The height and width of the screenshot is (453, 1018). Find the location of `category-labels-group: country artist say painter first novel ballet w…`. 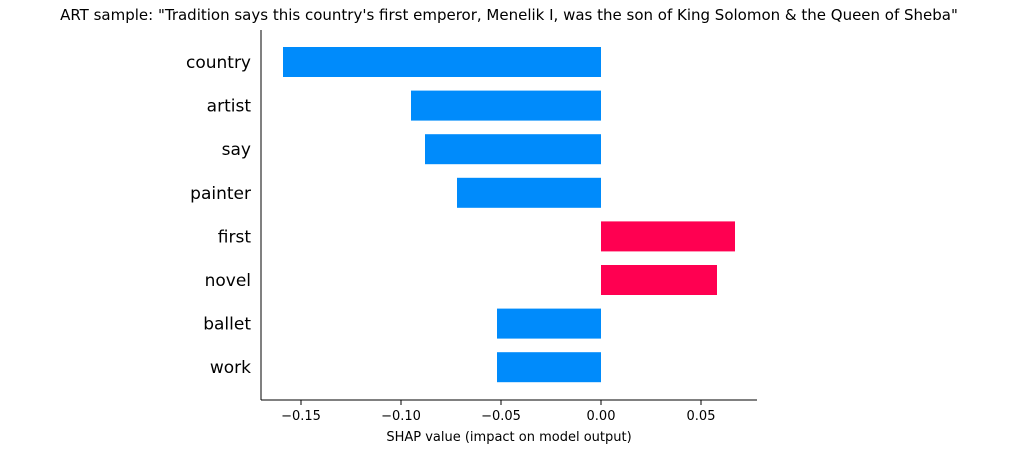

category-labels-group: country artist say painter first novel ballet w… is located at coordinates (218, 215).